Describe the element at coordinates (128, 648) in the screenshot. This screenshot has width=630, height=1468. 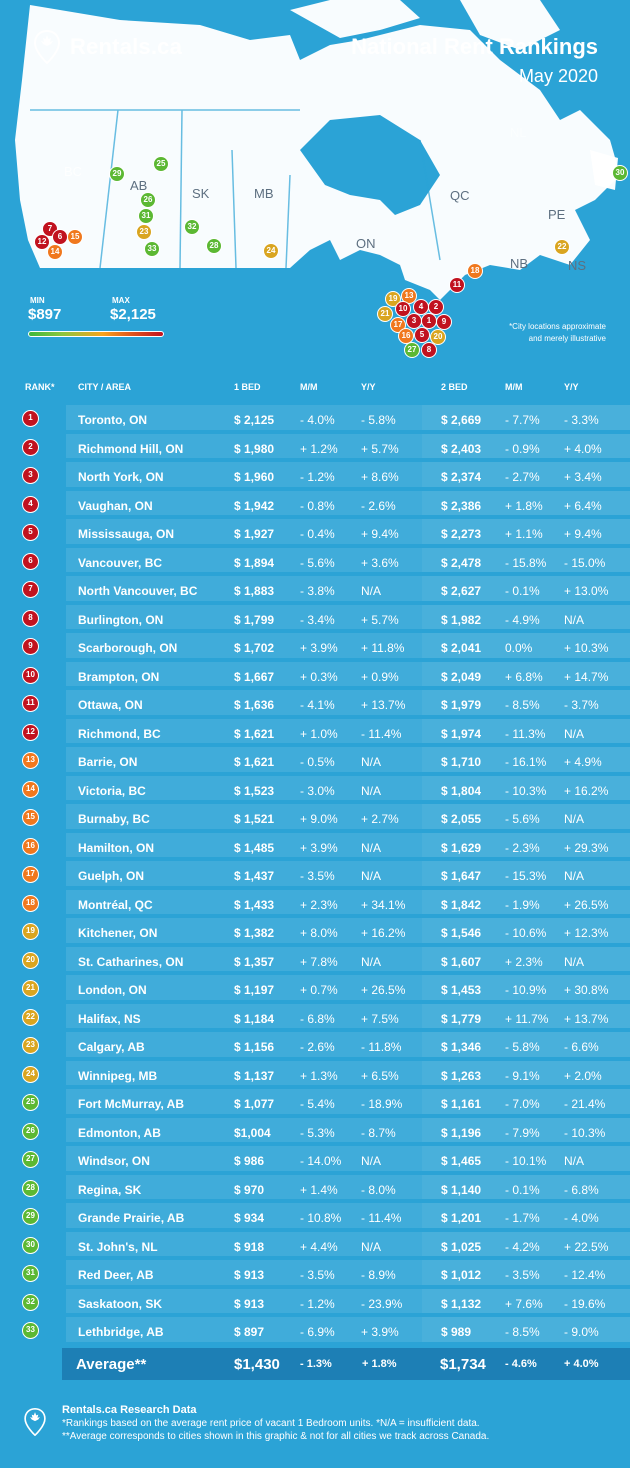
I see `city-name: Scarborough, ON` at that location.